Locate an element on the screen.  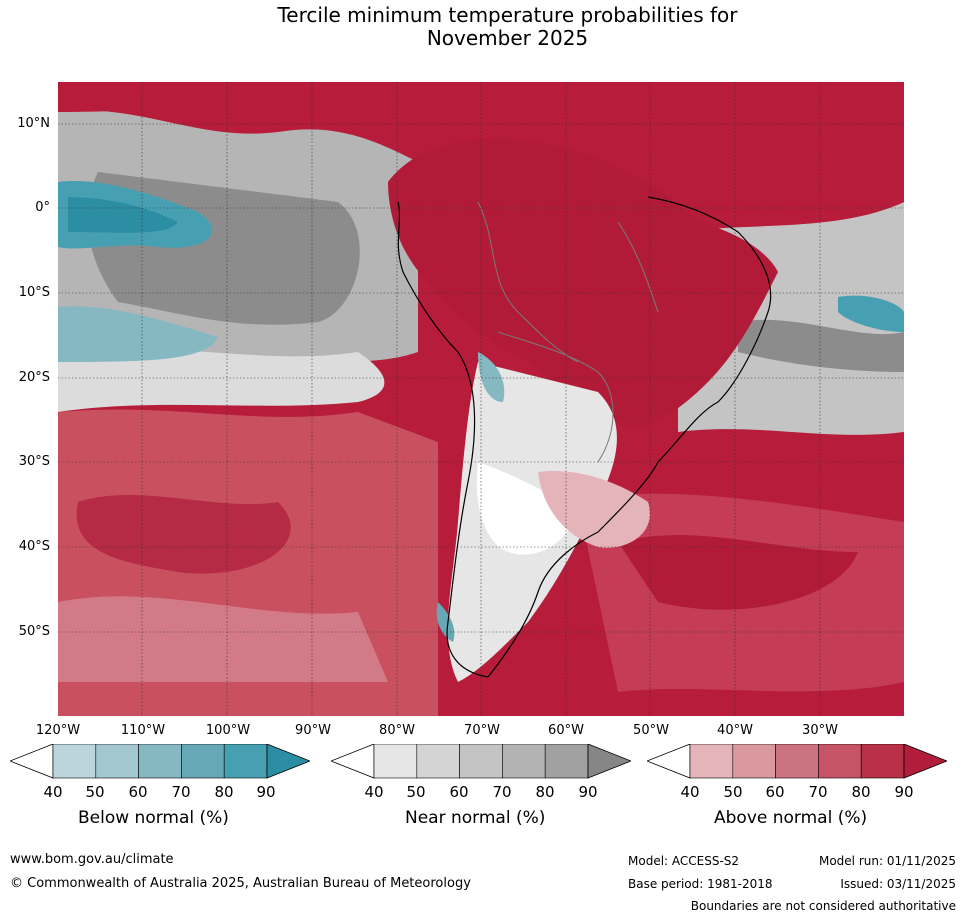
lon-label-30w: 30°W is located at coordinates (820, 730).